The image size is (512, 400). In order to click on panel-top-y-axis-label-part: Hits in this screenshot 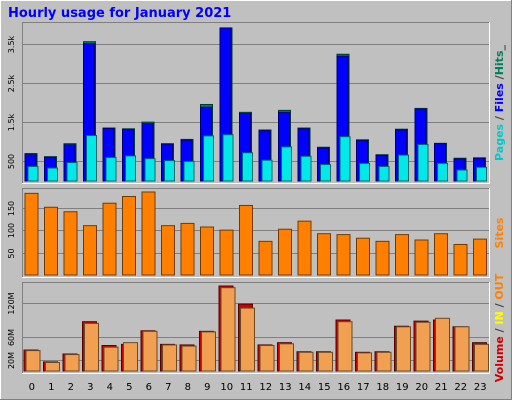, I will do `click(499, 62)`.